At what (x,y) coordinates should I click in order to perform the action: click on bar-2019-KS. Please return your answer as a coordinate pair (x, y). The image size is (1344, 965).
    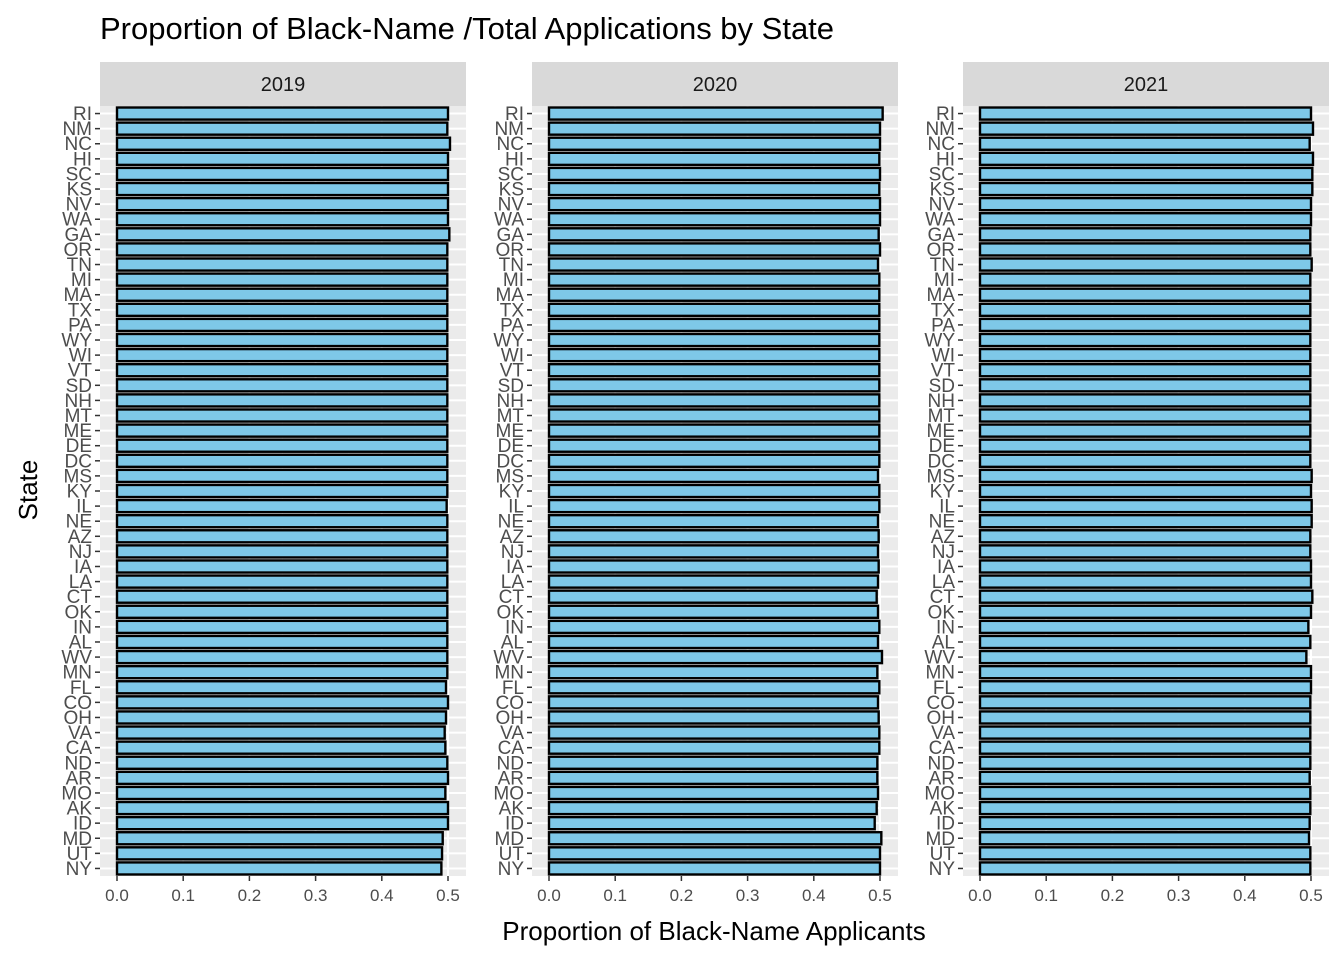
    Looking at the image, I should click on (282, 189).